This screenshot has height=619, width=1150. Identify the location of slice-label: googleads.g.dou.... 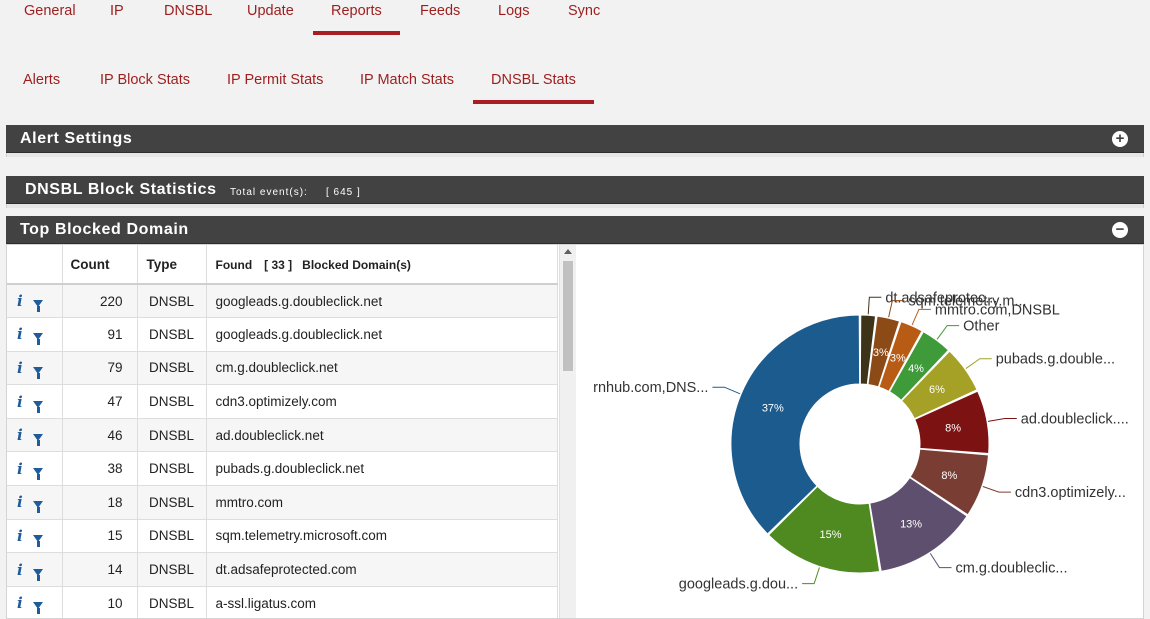
(738, 585).